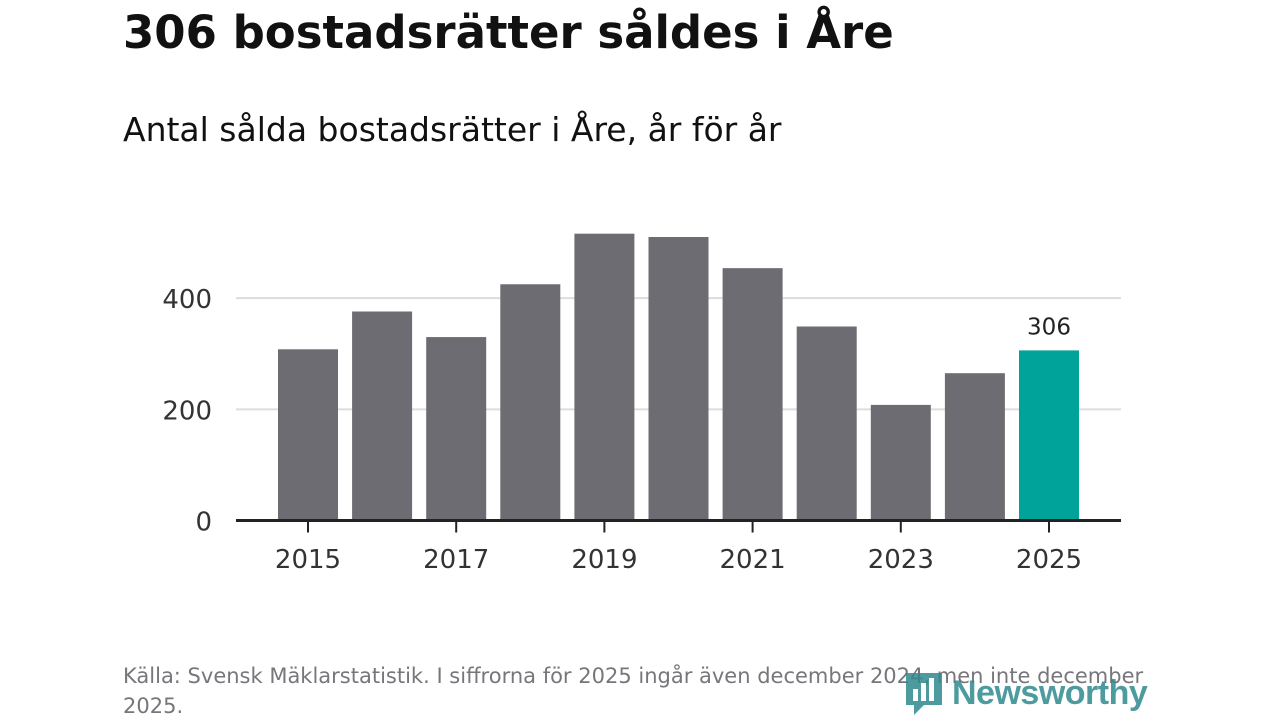 The height and width of the screenshot is (721, 1280). What do you see at coordinates (826, 423) in the screenshot?
I see `bar-2022` at bounding box center [826, 423].